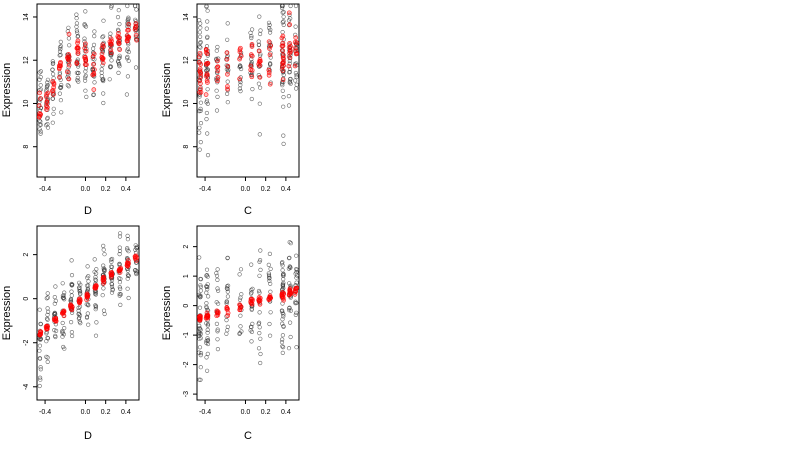 The width and height of the screenshot is (800, 450). Describe the element at coordinates (186, 306) in the screenshot. I see `y-tick-label: 0` at that location.